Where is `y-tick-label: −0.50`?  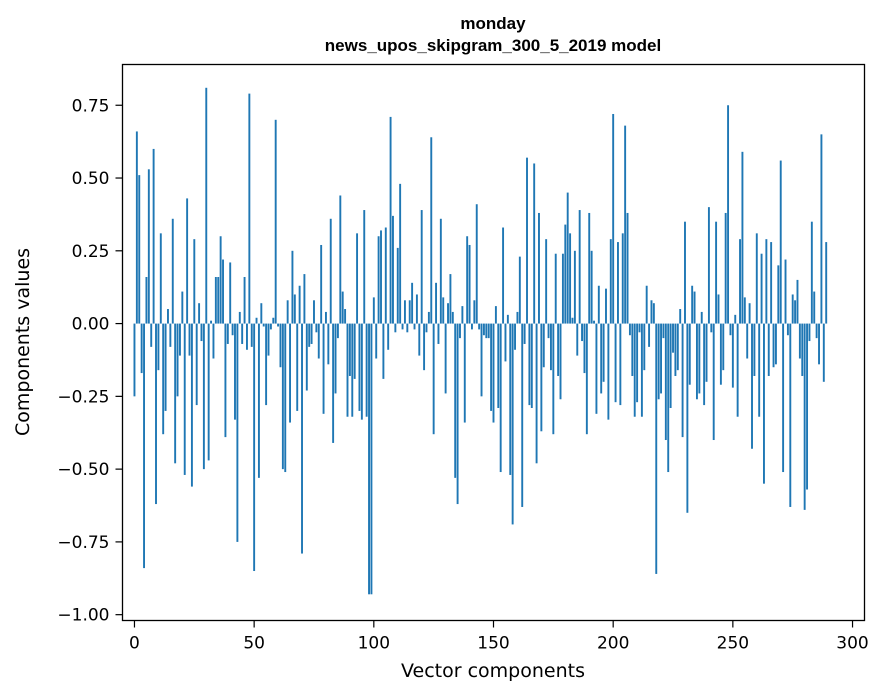
y-tick-label: −0.50 is located at coordinates (83, 470).